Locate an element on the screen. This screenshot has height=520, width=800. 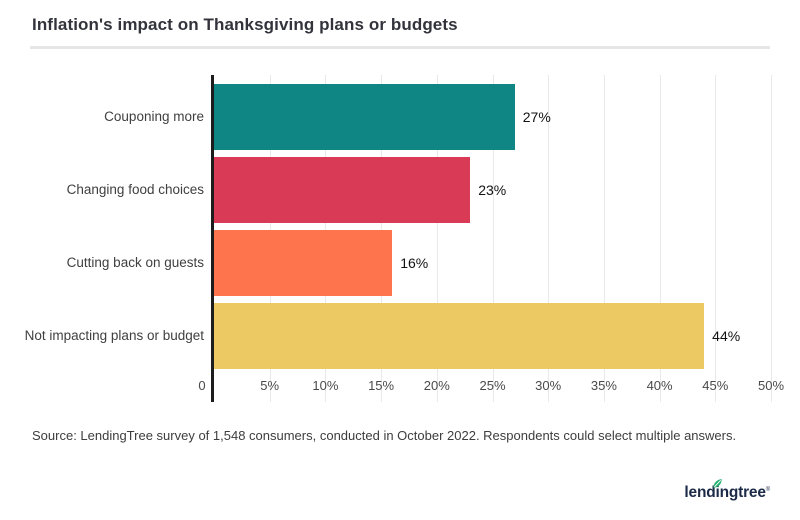
lendingtree-logo: lendingtree® is located at coordinates (727, 490).